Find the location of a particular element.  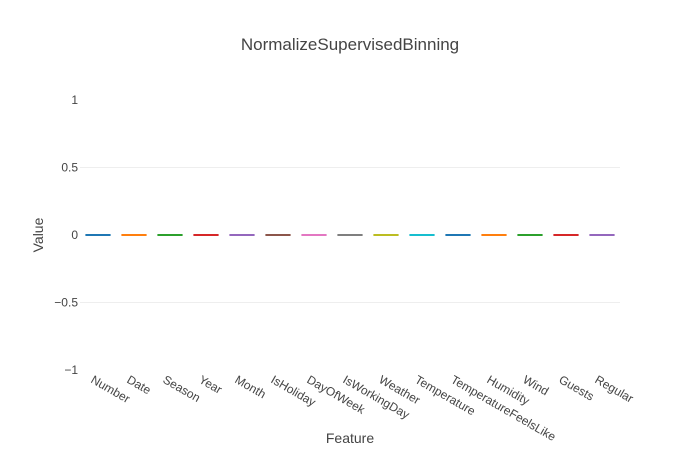

y-axis-label: Value is located at coordinates (38, 234).